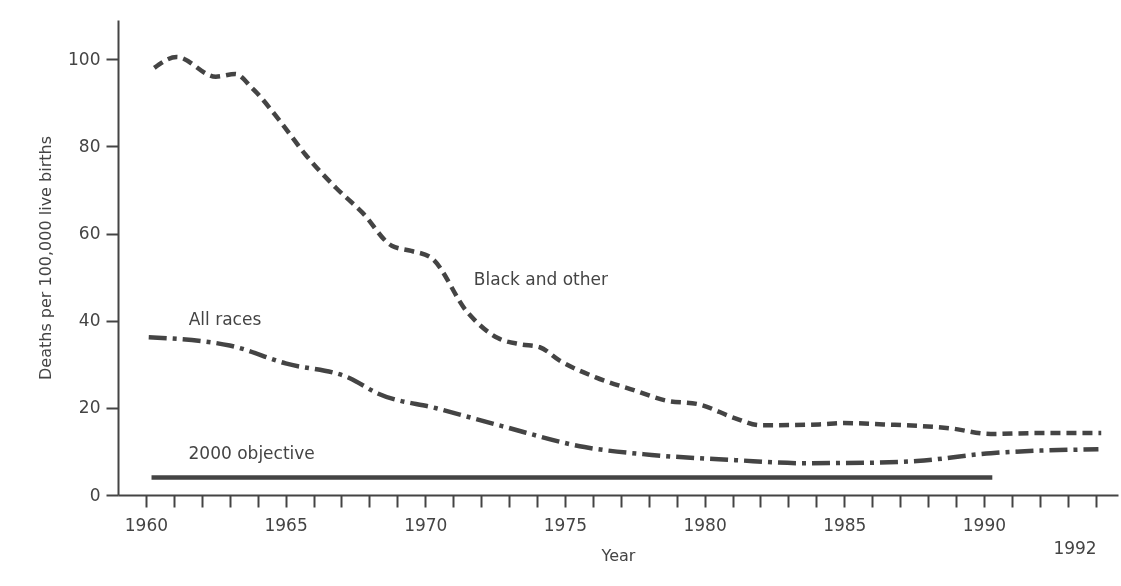 Image resolution: width=1121 pixels, height=586 pixels. What do you see at coordinates (146, 524) in the screenshot?
I see `x-tick-label: 1960` at bounding box center [146, 524].